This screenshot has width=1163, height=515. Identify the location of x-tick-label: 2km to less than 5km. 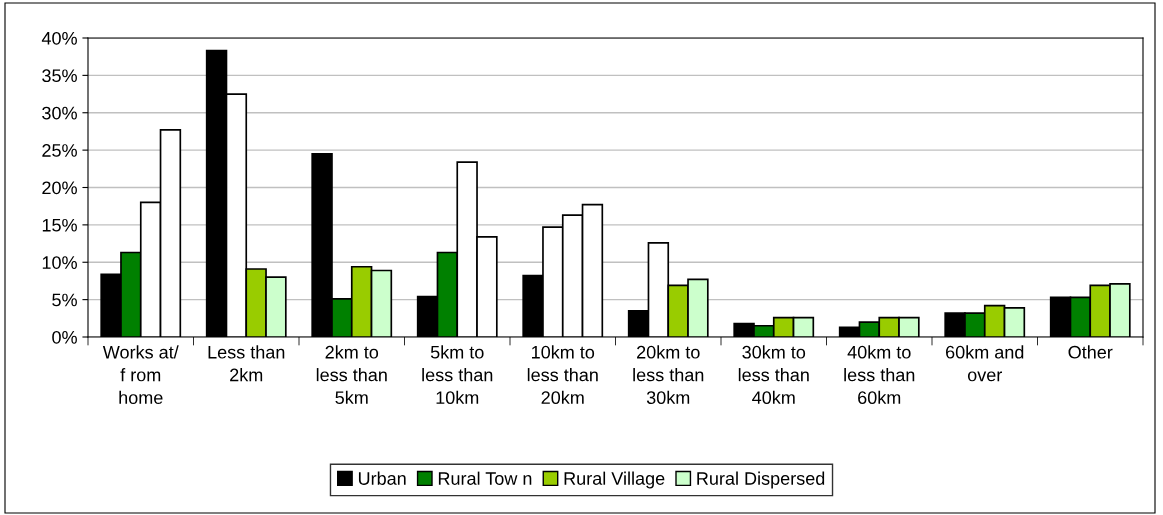
(351, 375).